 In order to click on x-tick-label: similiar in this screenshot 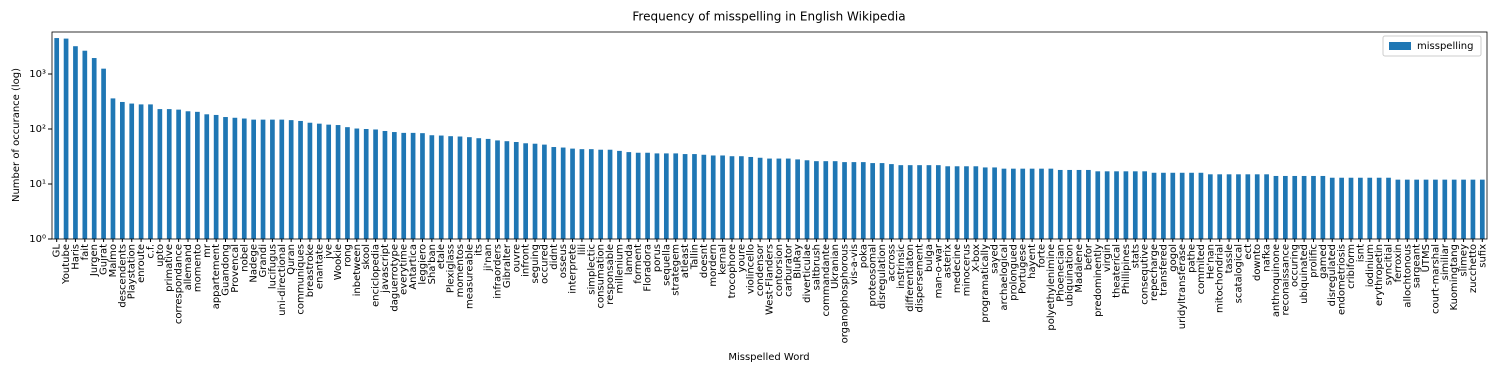, I will do `click(1445, 261)`.